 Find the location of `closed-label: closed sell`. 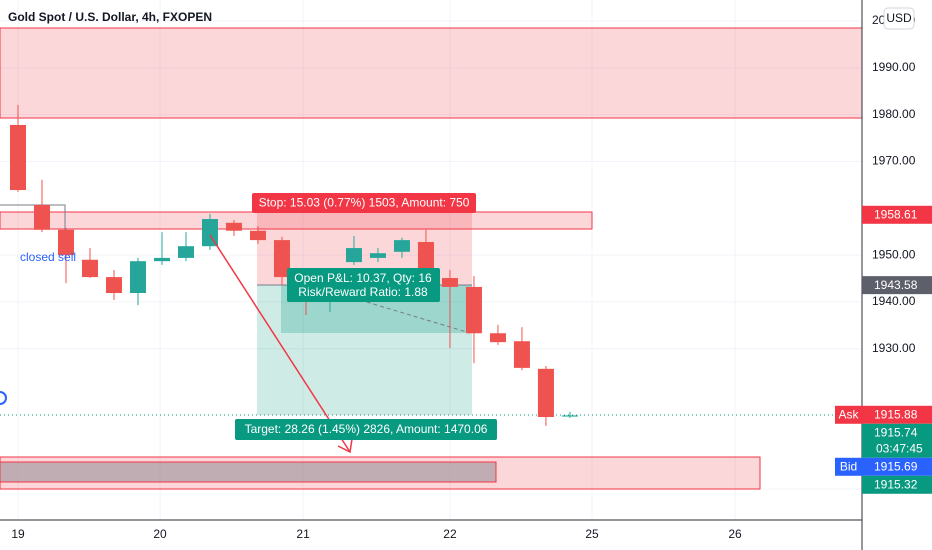

closed-label: closed sell is located at coordinates (48, 257).